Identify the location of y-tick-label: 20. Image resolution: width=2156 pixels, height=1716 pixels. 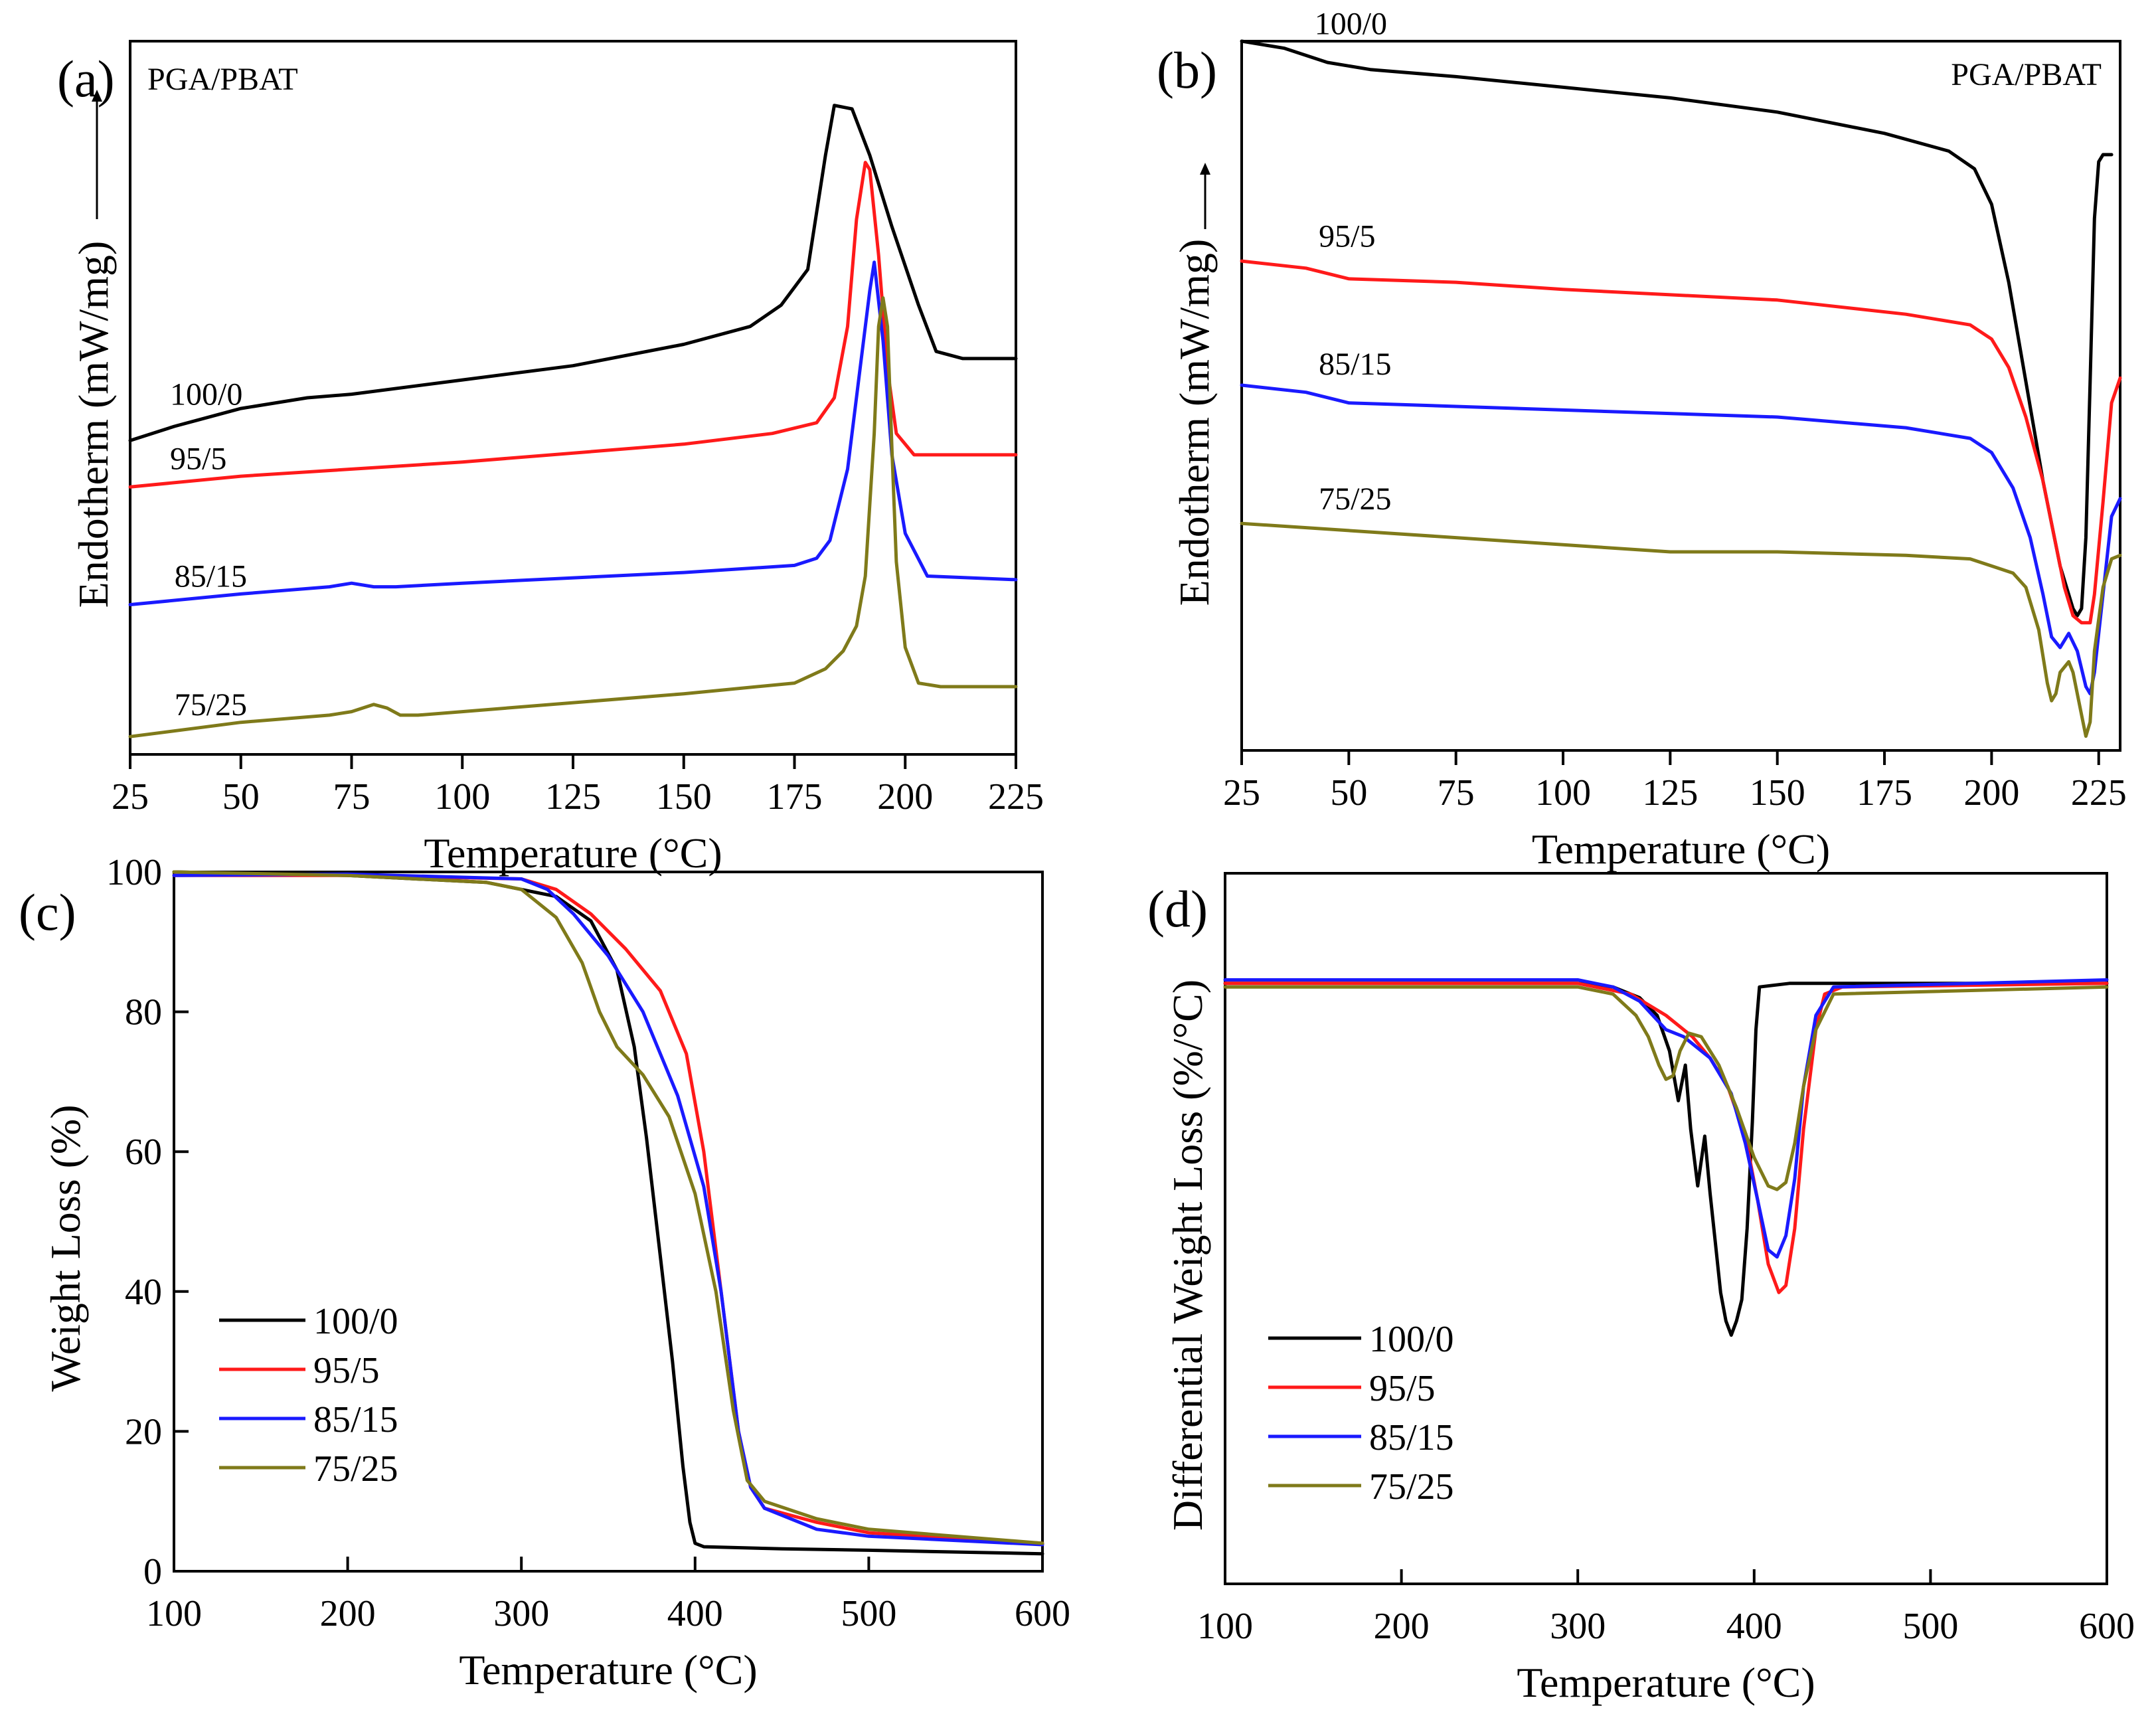
(143, 1432).